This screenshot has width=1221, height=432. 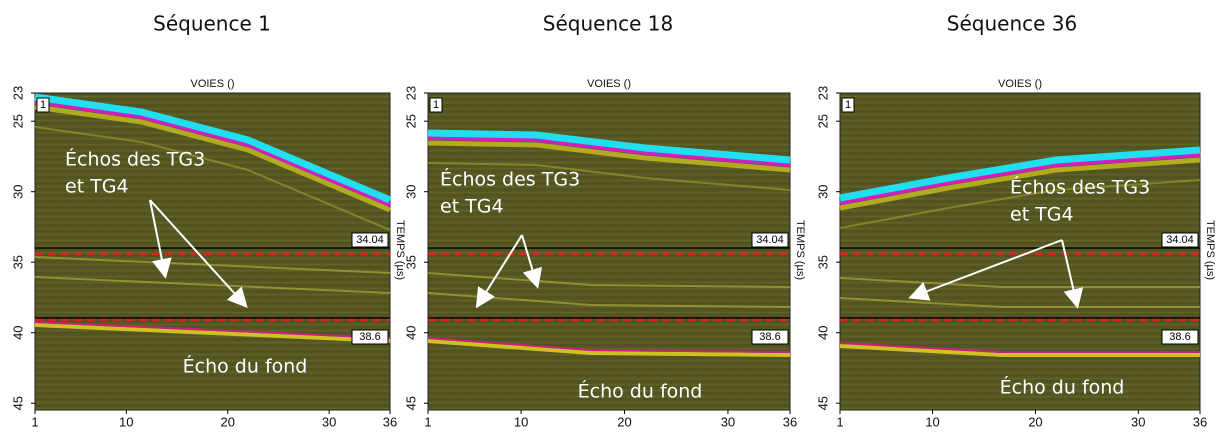 I want to click on panel-title: Séquence 18, so click(x=608, y=24).